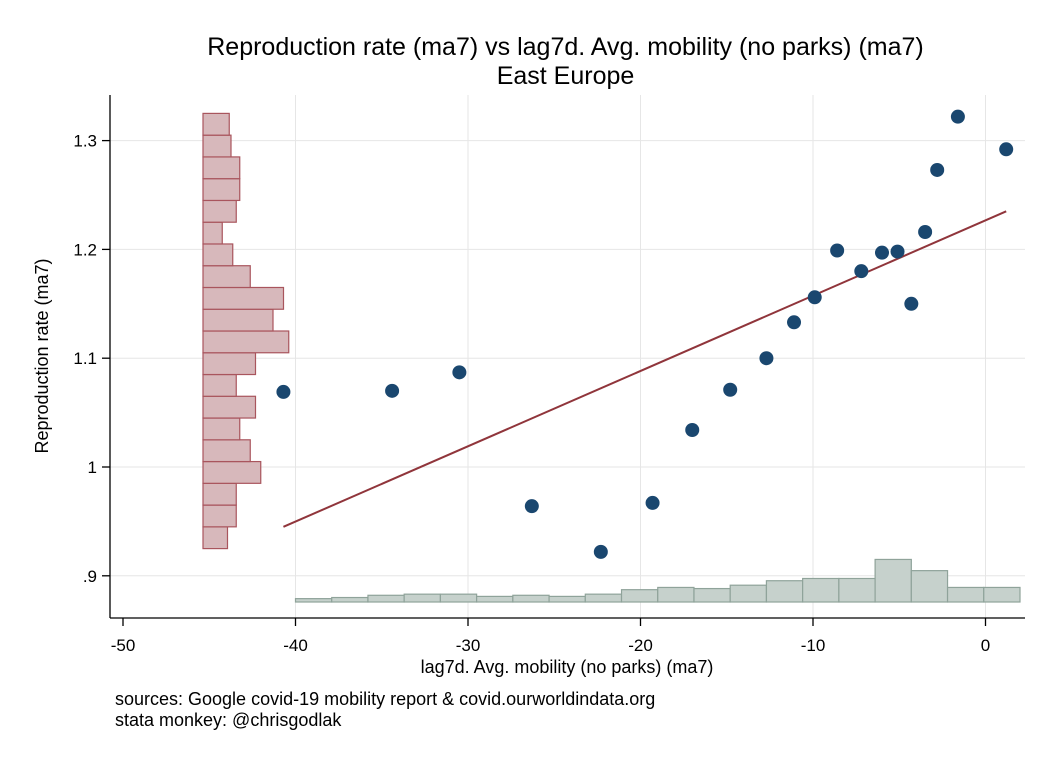 The image size is (1051, 765). Describe the element at coordinates (813, 645) in the screenshot. I see `x-tick-label: -10` at that location.